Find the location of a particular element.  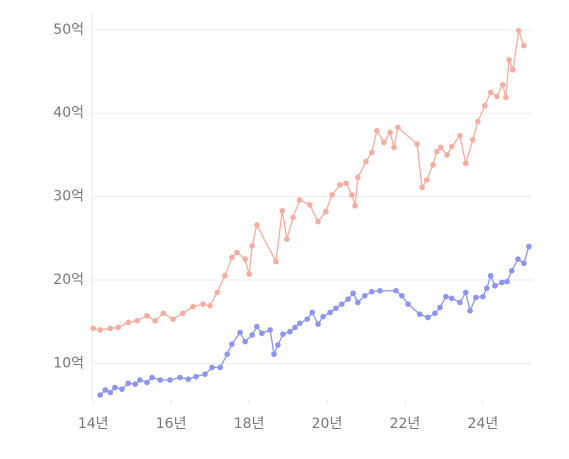

x-tick-label: 18년 is located at coordinates (249, 424).